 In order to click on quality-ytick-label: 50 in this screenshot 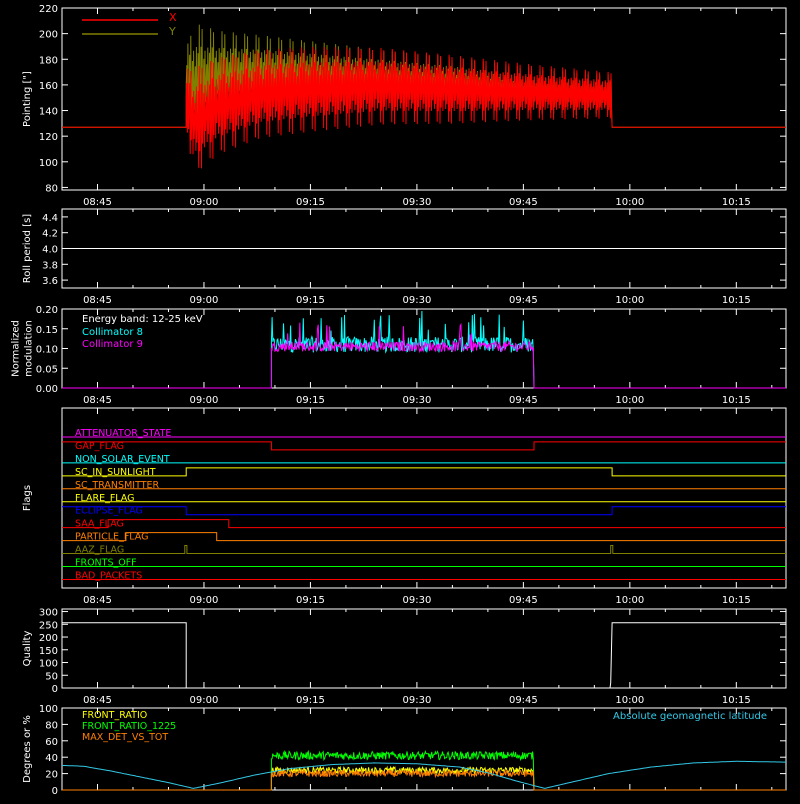, I will do `click(51, 676)`.